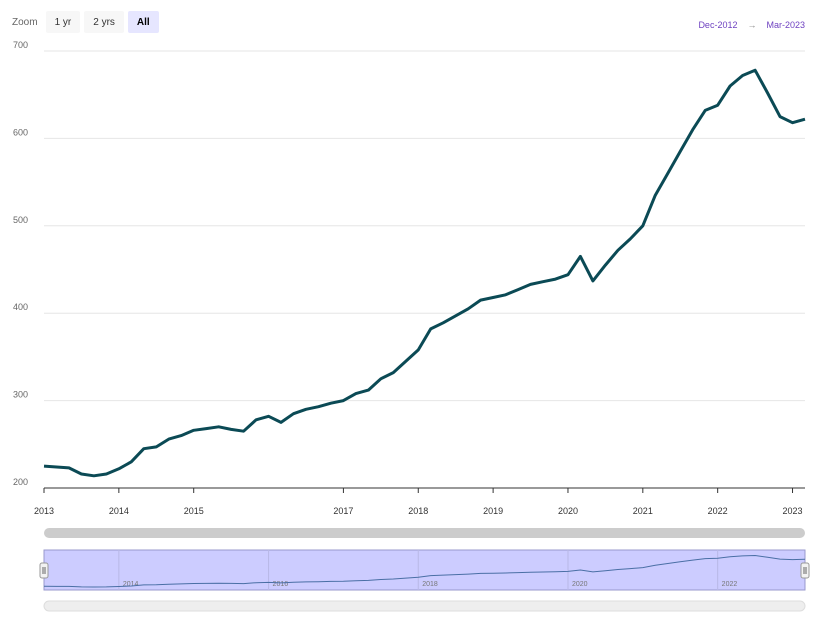  Describe the element at coordinates (44, 511) in the screenshot. I see `x-tick-label: 2013` at that location.